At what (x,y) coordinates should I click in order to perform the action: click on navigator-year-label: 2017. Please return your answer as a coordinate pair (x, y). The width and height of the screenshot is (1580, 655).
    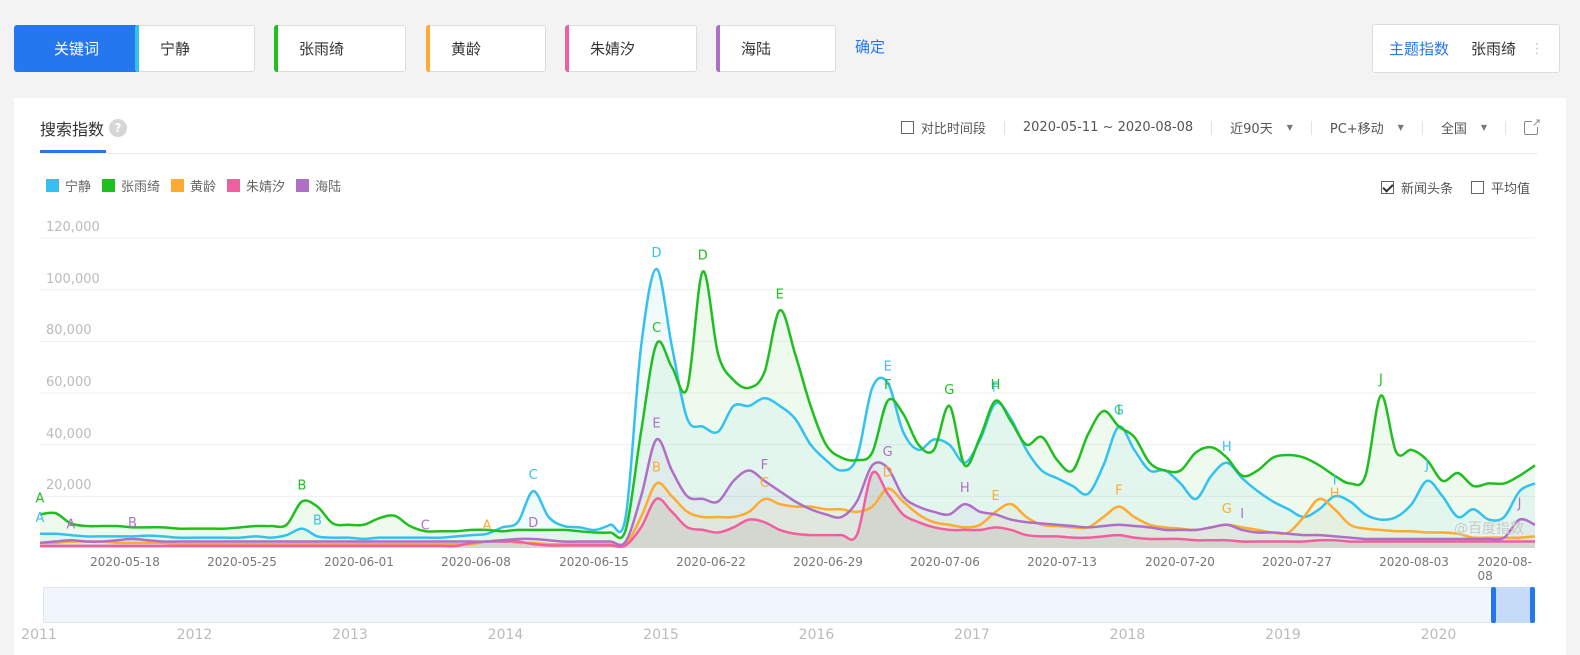
    Looking at the image, I should click on (972, 635).